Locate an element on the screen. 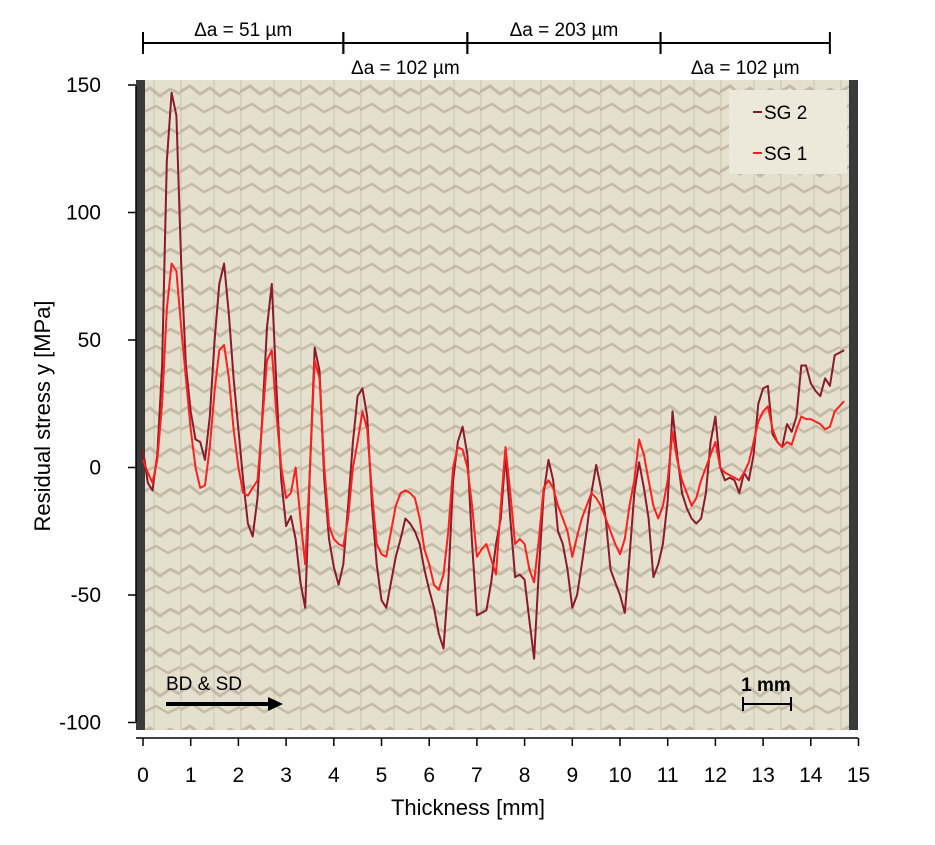 This screenshot has height=845, width=935. x-ticks: 0 1 2 3 4 5 6 7 8 9 10 11 12 13 14 15 is located at coordinates (503, 762).